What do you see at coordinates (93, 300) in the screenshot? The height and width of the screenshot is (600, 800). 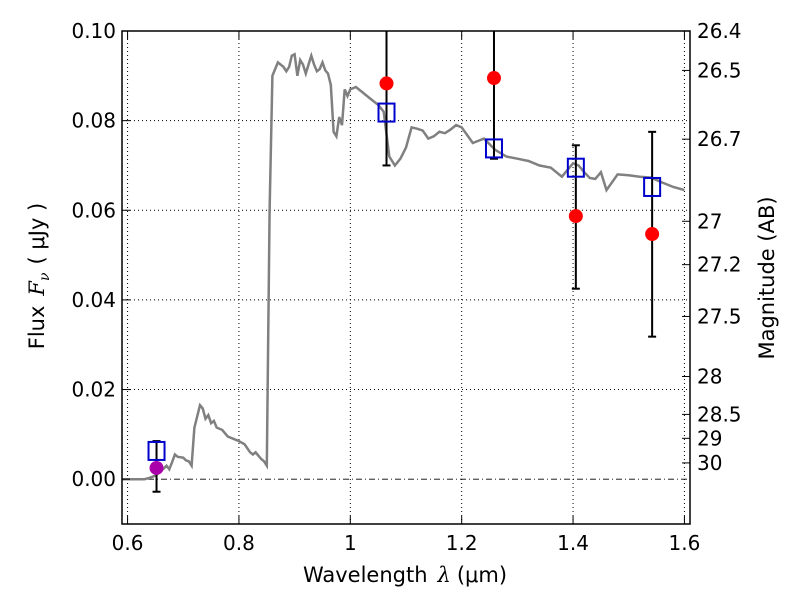 I see `y-tick-label: 0.04` at bounding box center [93, 300].